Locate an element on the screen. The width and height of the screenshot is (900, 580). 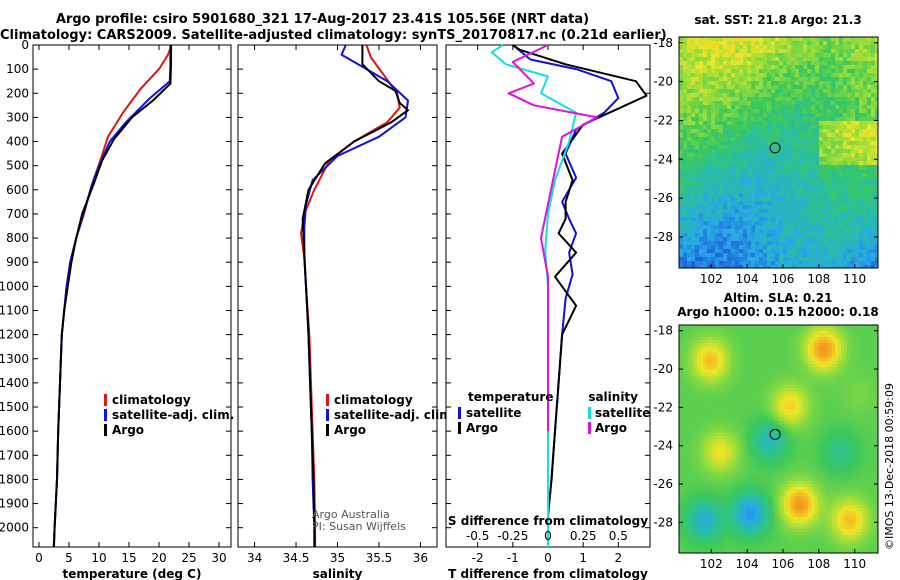
y-tick-label: 200 is located at coordinates (17, 93).